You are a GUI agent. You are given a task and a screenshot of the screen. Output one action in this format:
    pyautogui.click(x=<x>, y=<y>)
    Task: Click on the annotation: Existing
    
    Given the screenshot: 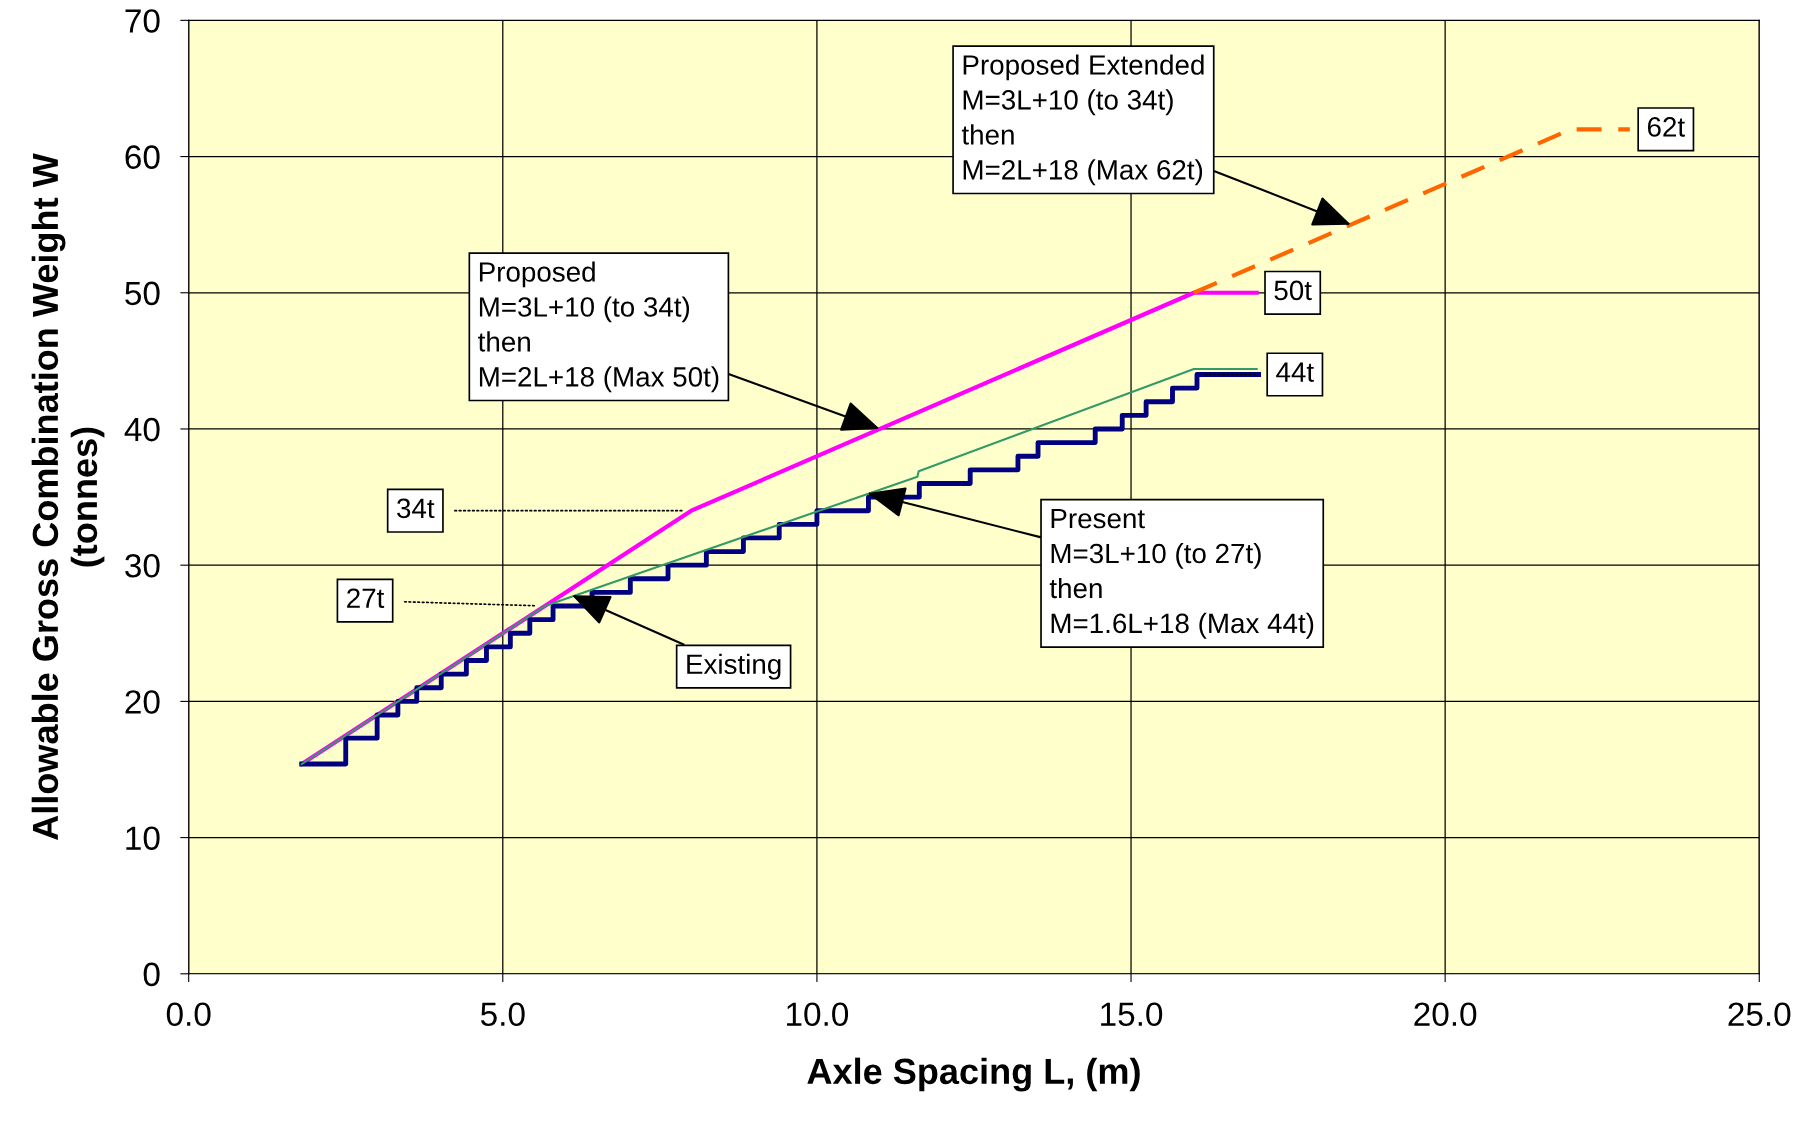 What is the action you would take?
    pyautogui.click(x=734, y=666)
    